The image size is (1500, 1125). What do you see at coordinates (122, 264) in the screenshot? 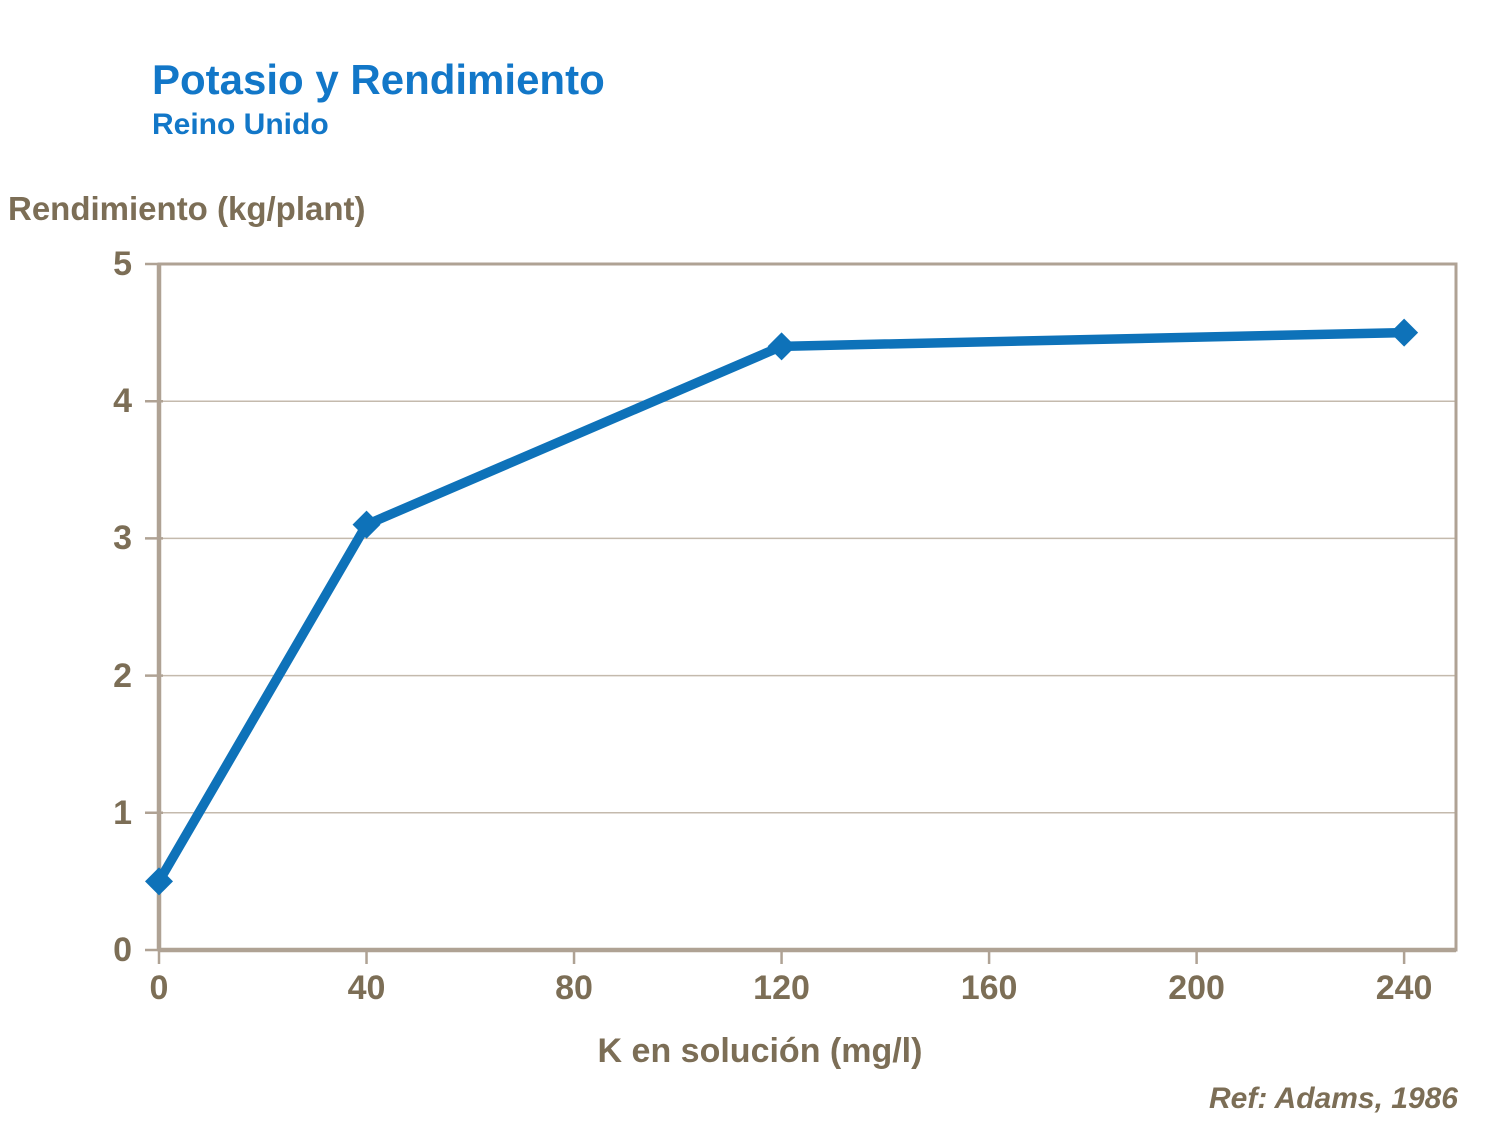
I see `y-tick-label: 5` at bounding box center [122, 264].